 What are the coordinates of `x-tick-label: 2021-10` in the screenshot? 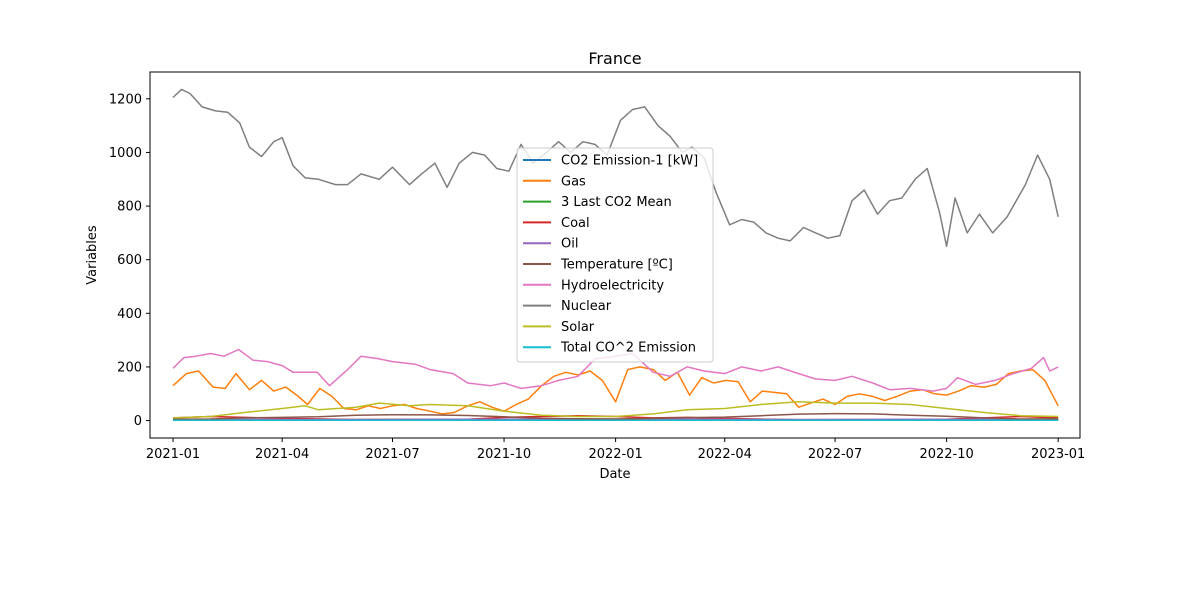 It's located at (504, 454).